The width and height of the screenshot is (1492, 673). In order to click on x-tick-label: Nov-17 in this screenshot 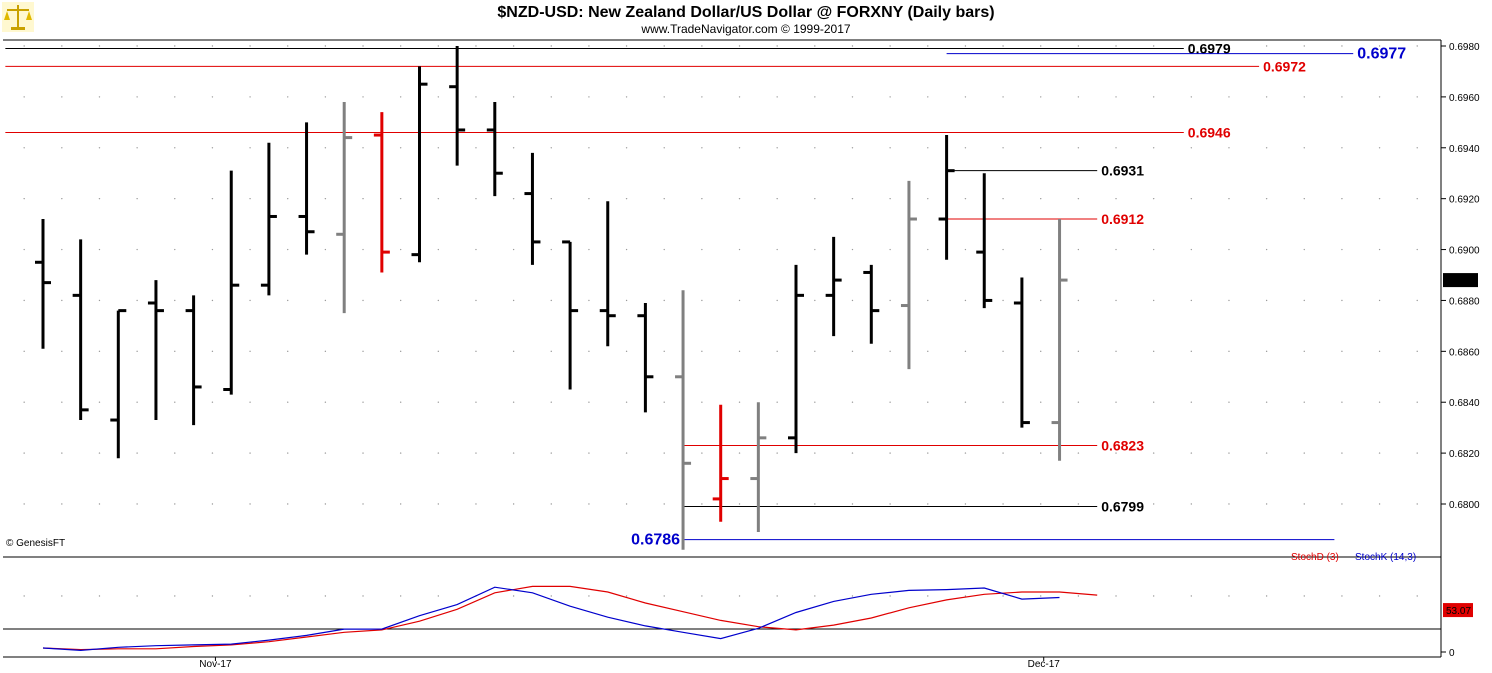, I will do `click(215, 664)`.